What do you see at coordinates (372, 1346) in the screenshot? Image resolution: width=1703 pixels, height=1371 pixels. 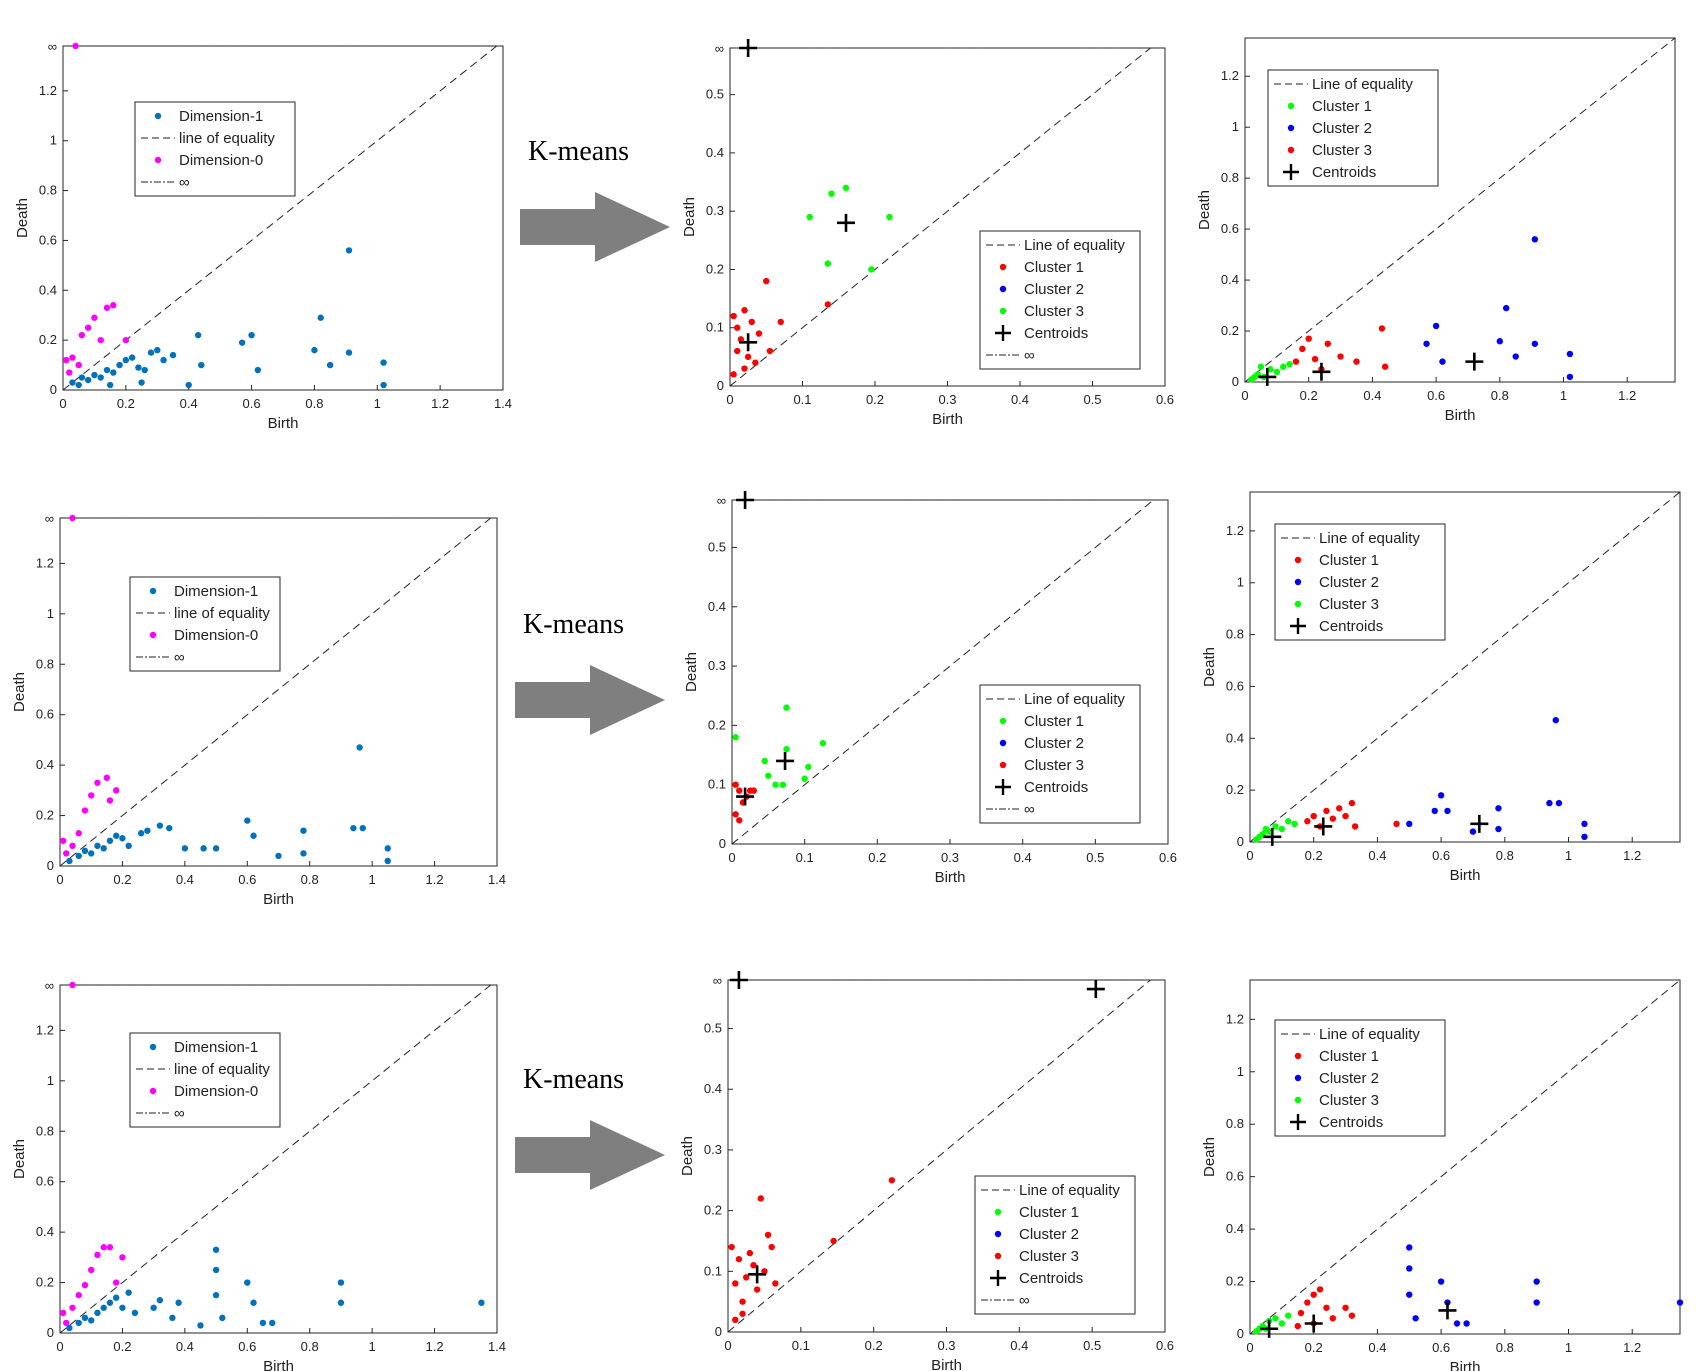 I see `x-tick-label: 1` at bounding box center [372, 1346].